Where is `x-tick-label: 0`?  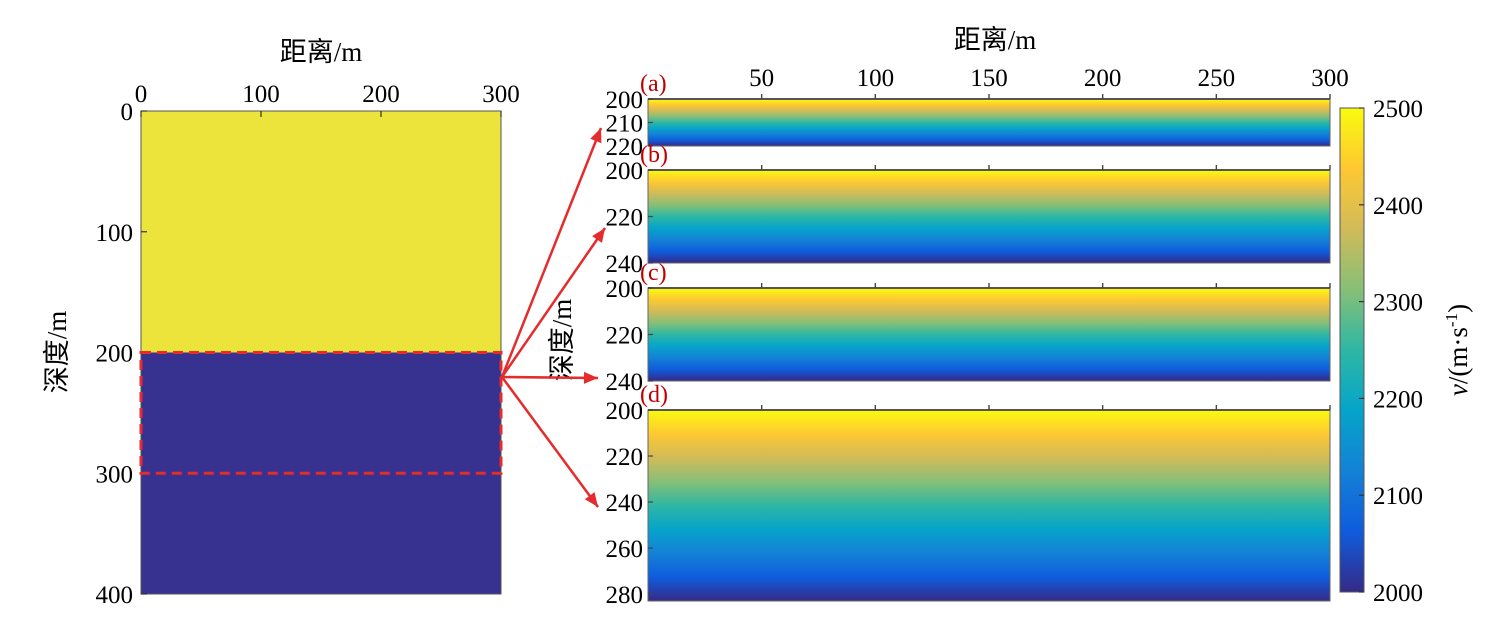
x-tick-label: 0 is located at coordinates (141, 94).